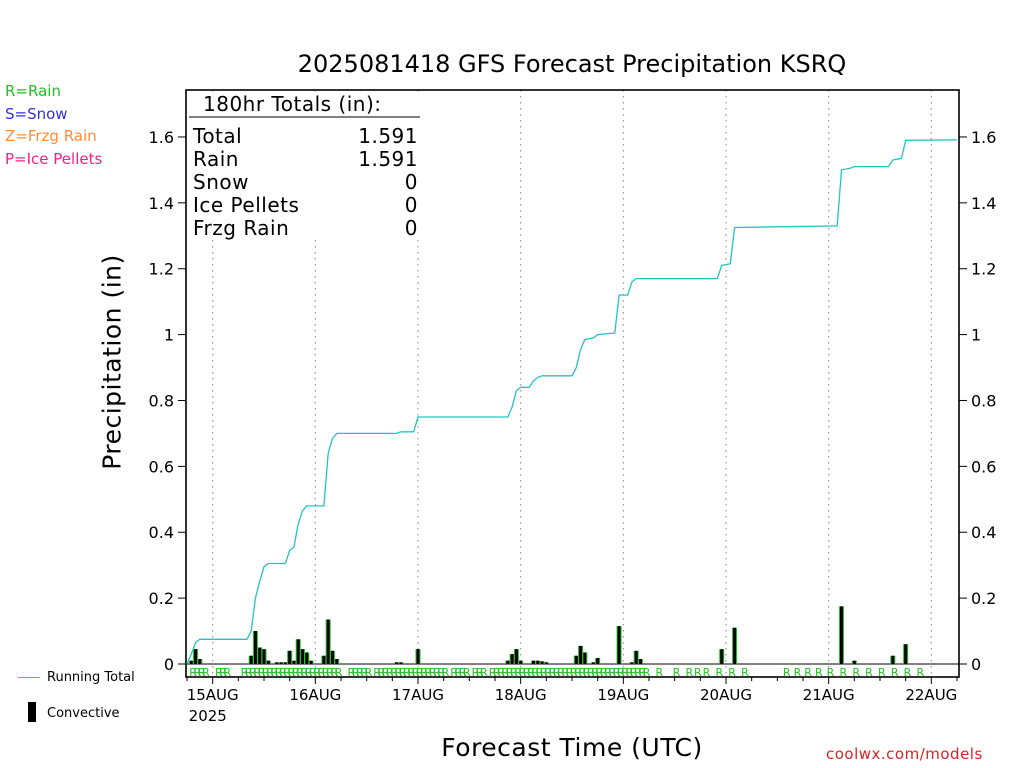 The image size is (1024, 768). Describe the element at coordinates (976, 664) in the screenshot. I see `y-tick-label-right: 0` at that location.